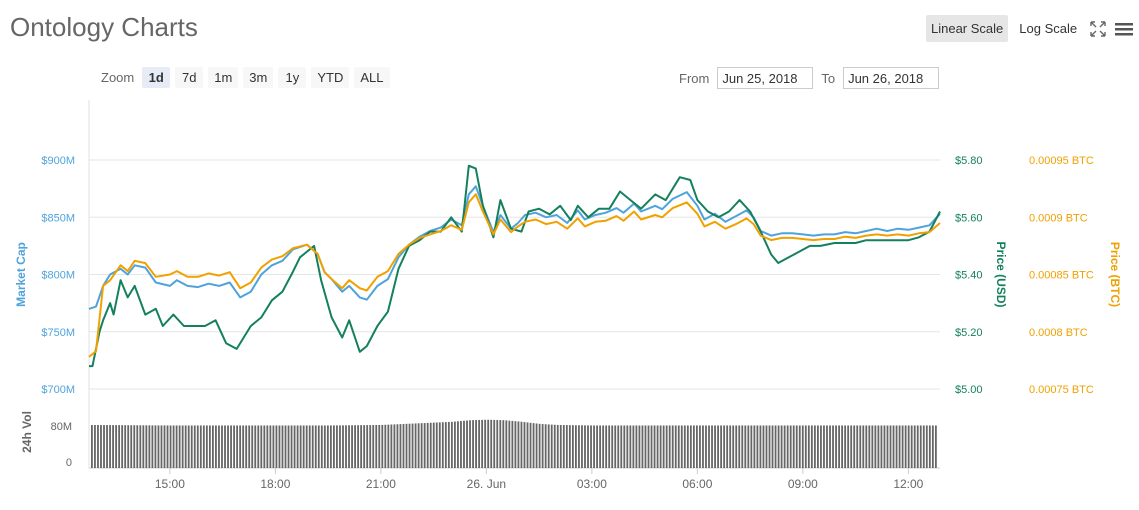 The height and width of the screenshot is (510, 1139). What do you see at coordinates (1061, 390) in the screenshot?
I see `price-btc-tick-label: 0.00075 BTC` at bounding box center [1061, 390].